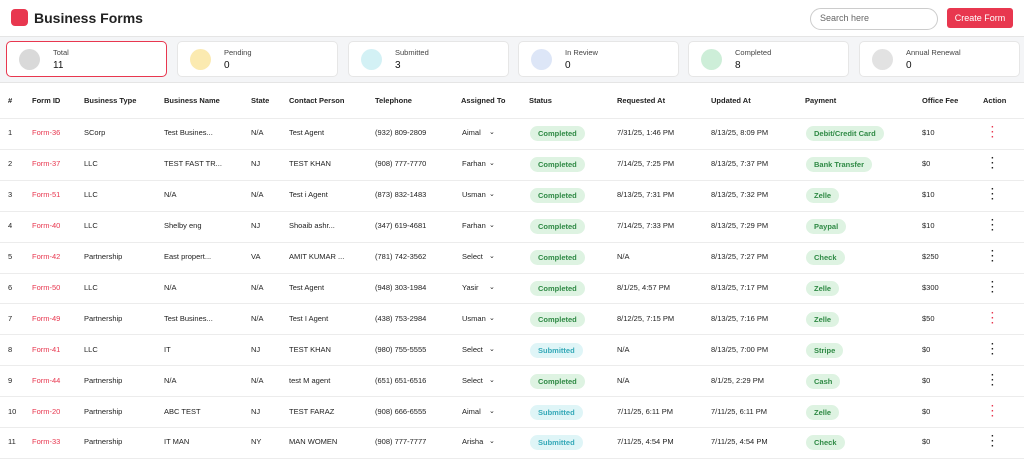  Describe the element at coordinates (46, 195) in the screenshot. I see `form-id-link: Form-51` at that location.